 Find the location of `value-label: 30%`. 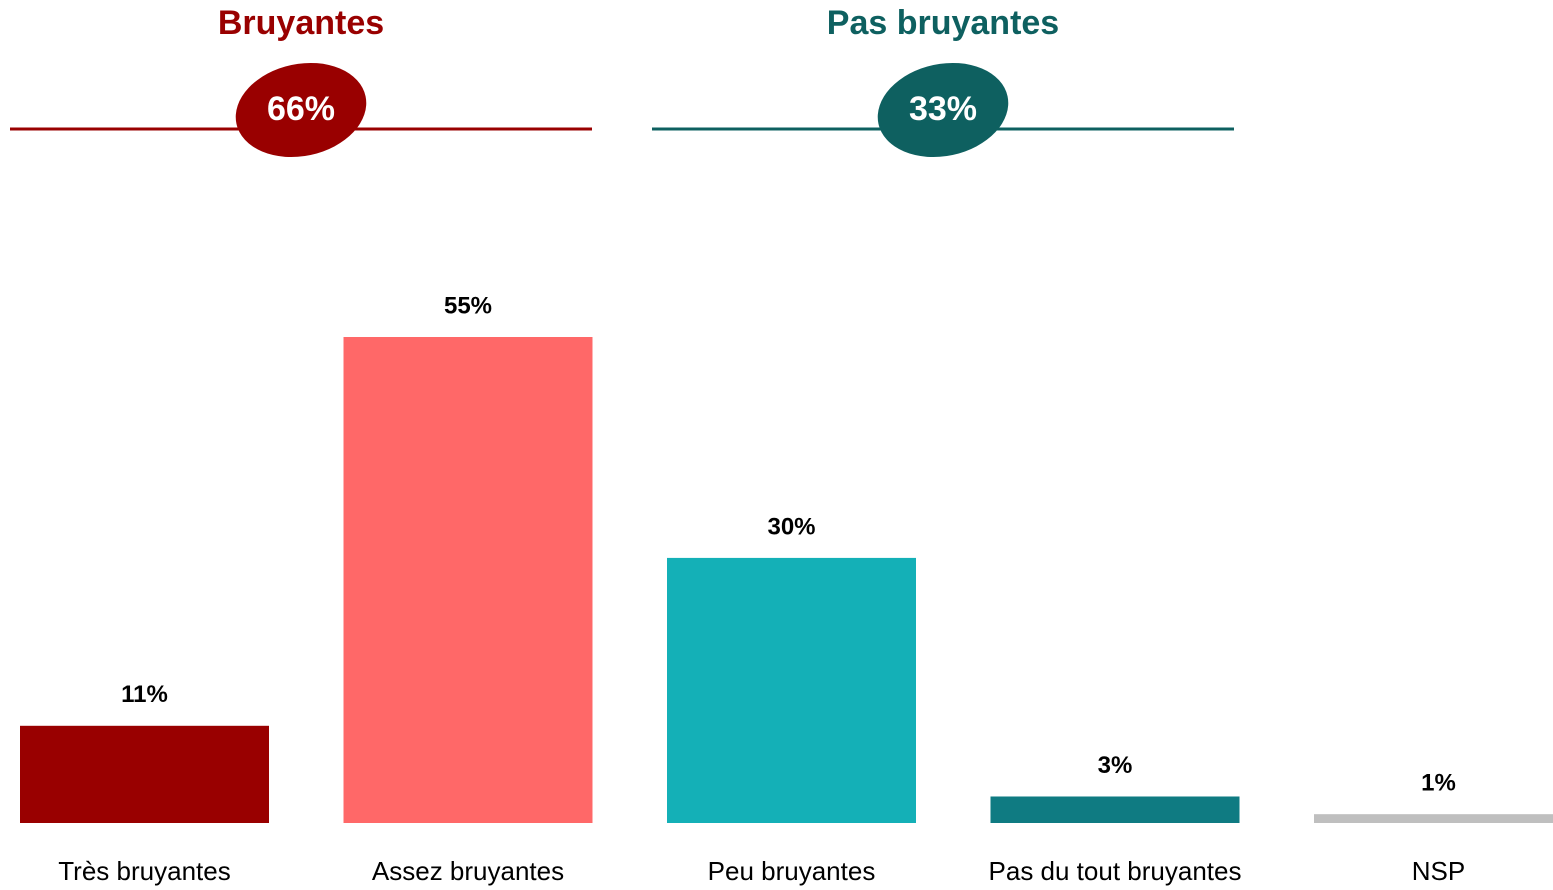

value-label: 30% is located at coordinates (791, 526).